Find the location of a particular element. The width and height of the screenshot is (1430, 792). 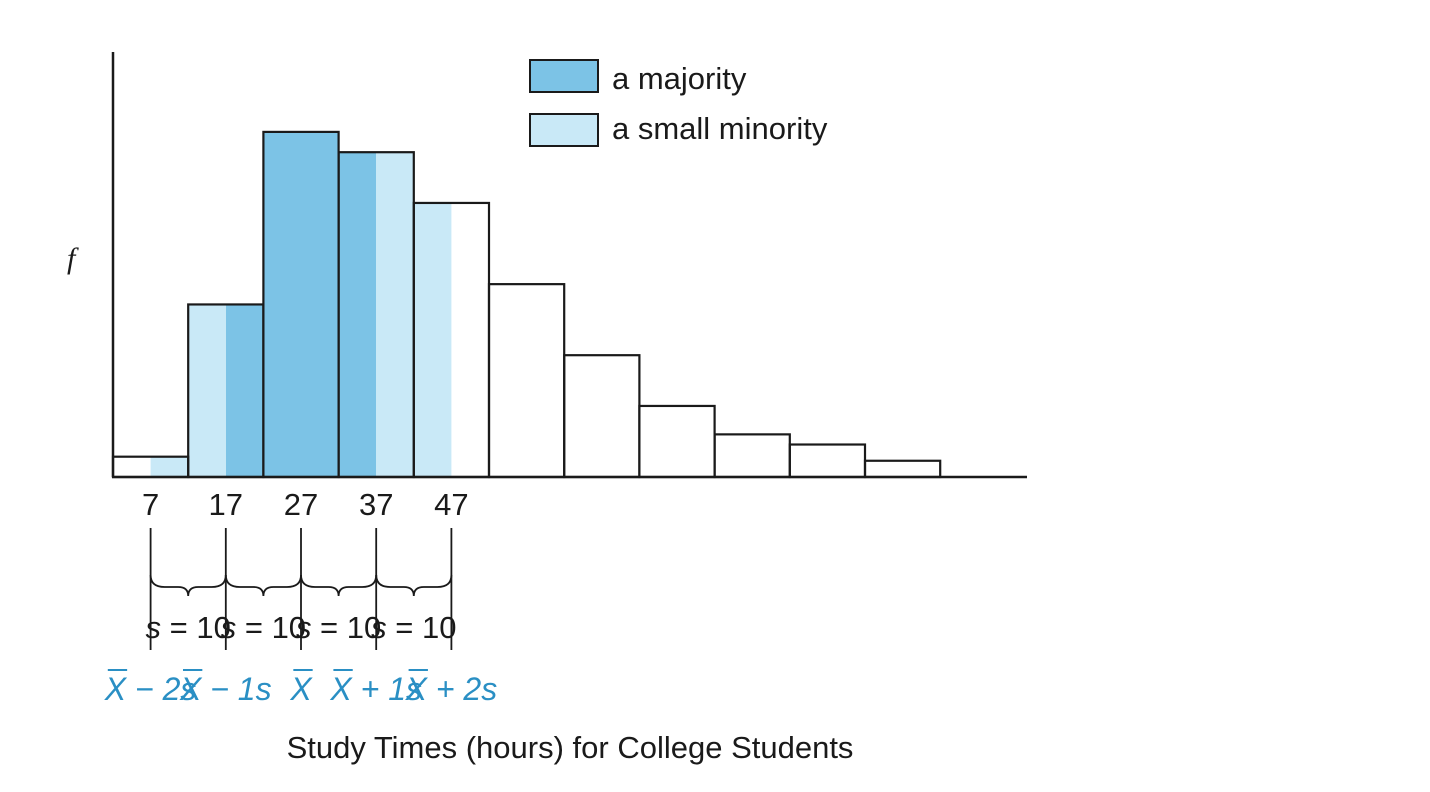

legend-swatch-majority is located at coordinates (564, 76).